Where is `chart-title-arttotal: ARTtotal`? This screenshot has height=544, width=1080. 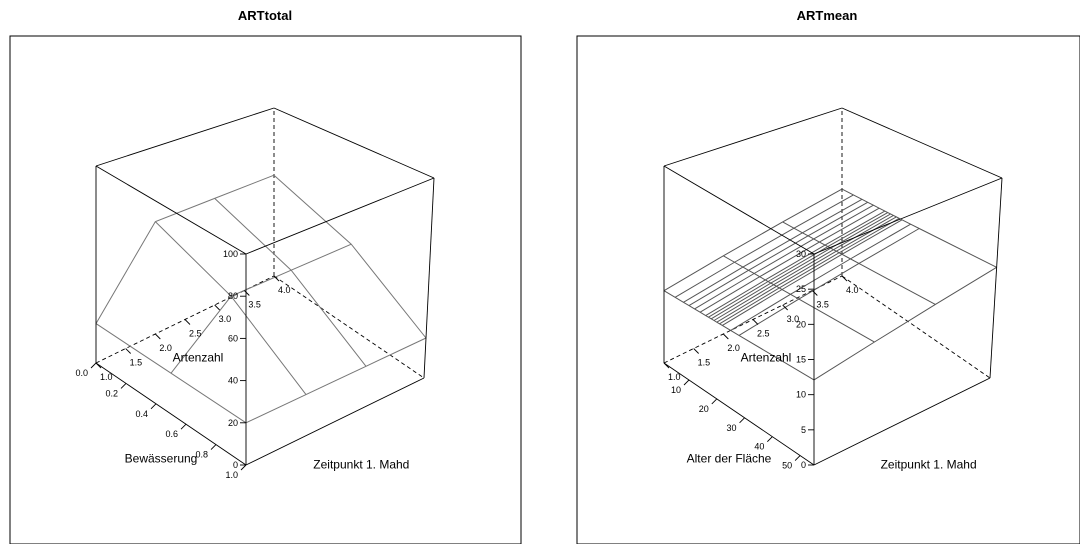
chart-title-arttotal: ARTtotal is located at coordinates (265, 15).